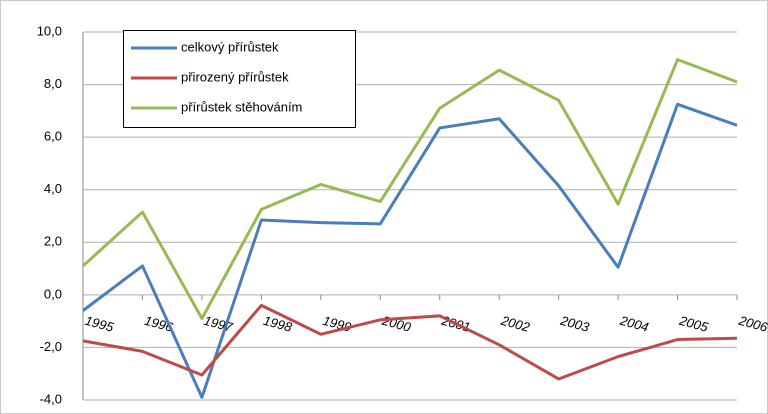 The image size is (768, 414). What do you see at coordinates (235, 76) in the screenshot?
I see `legend-label: přirozený přírůstek` at bounding box center [235, 76].